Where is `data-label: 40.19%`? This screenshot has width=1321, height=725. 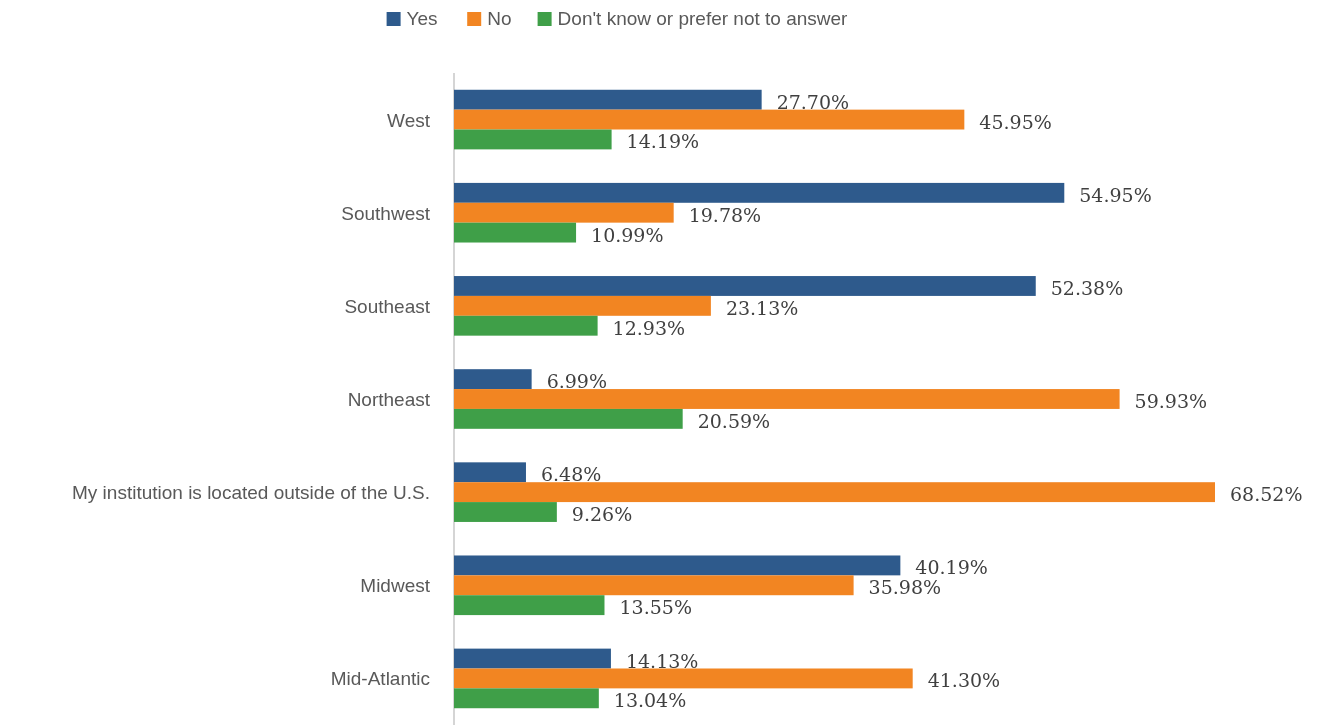 data-label: 40.19% is located at coordinates (951, 567).